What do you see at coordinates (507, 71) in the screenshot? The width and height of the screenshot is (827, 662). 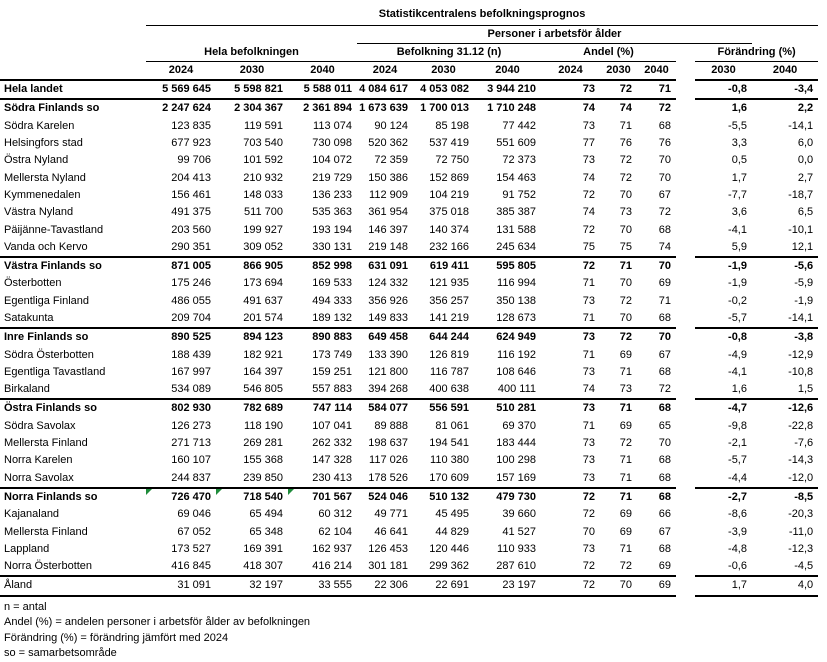 I see `year-header: 2040` at bounding box center [507, 71].